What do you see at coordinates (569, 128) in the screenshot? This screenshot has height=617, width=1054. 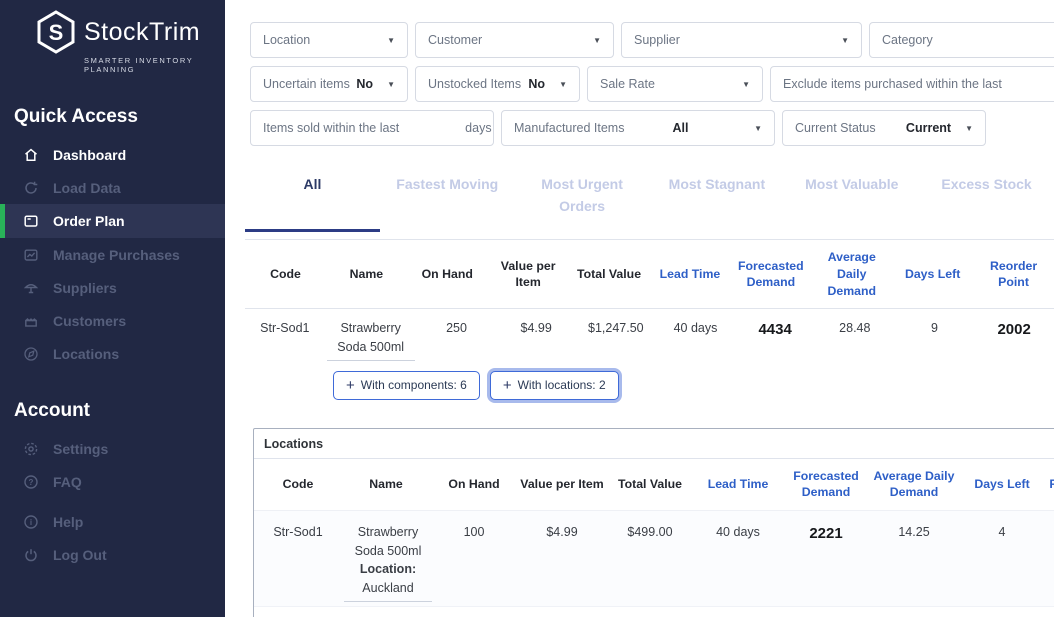 I see `manufactured-items-label: Manufactured Items` at bounding box center [569, 128].